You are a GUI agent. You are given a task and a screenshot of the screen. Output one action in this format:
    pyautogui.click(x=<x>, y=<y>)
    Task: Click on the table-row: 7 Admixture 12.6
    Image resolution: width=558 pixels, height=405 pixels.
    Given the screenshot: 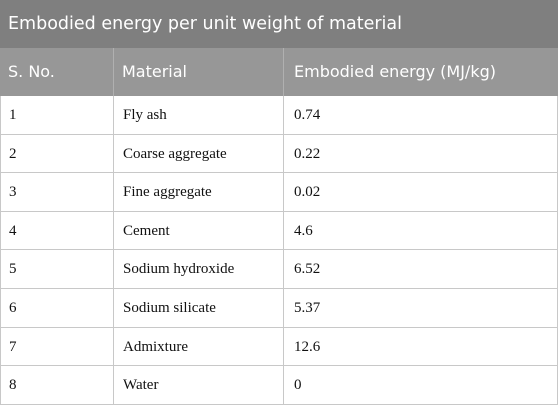 What is the action you would take?
    pyautogui.click(x=279, y=347)
    